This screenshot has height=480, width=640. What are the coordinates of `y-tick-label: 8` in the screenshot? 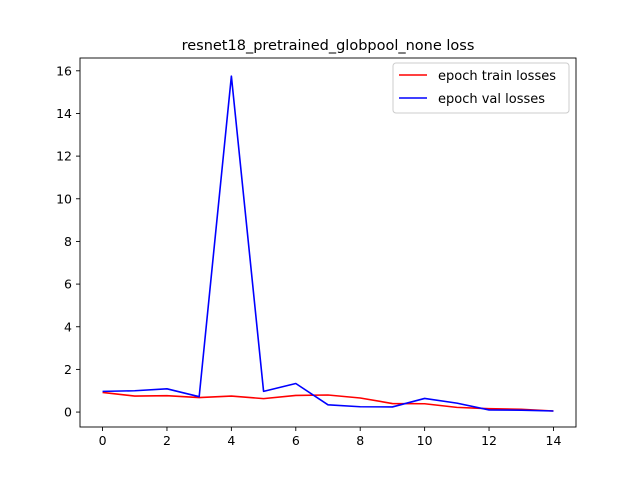 It's located at (68, 241).